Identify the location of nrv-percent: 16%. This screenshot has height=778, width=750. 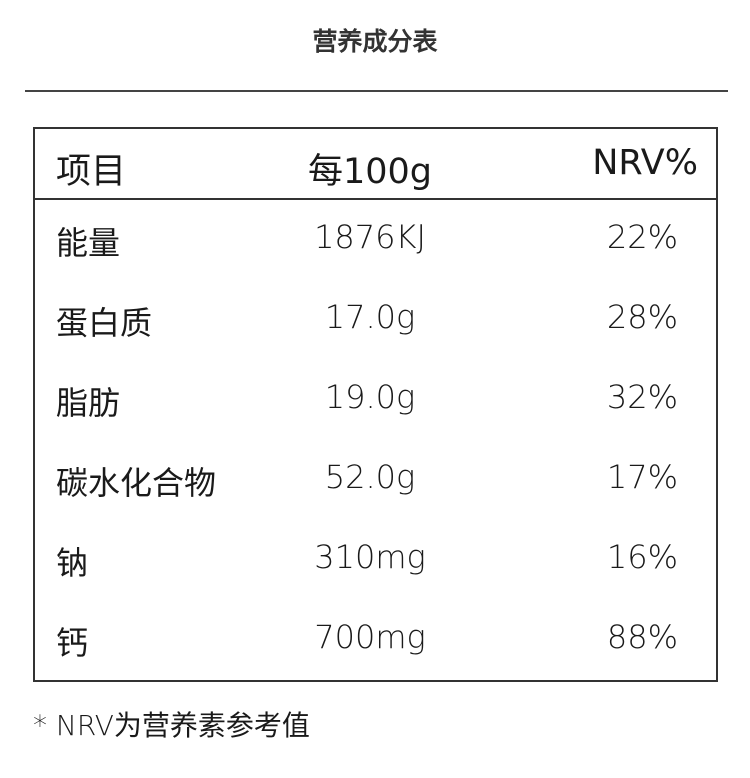
(642, 557).